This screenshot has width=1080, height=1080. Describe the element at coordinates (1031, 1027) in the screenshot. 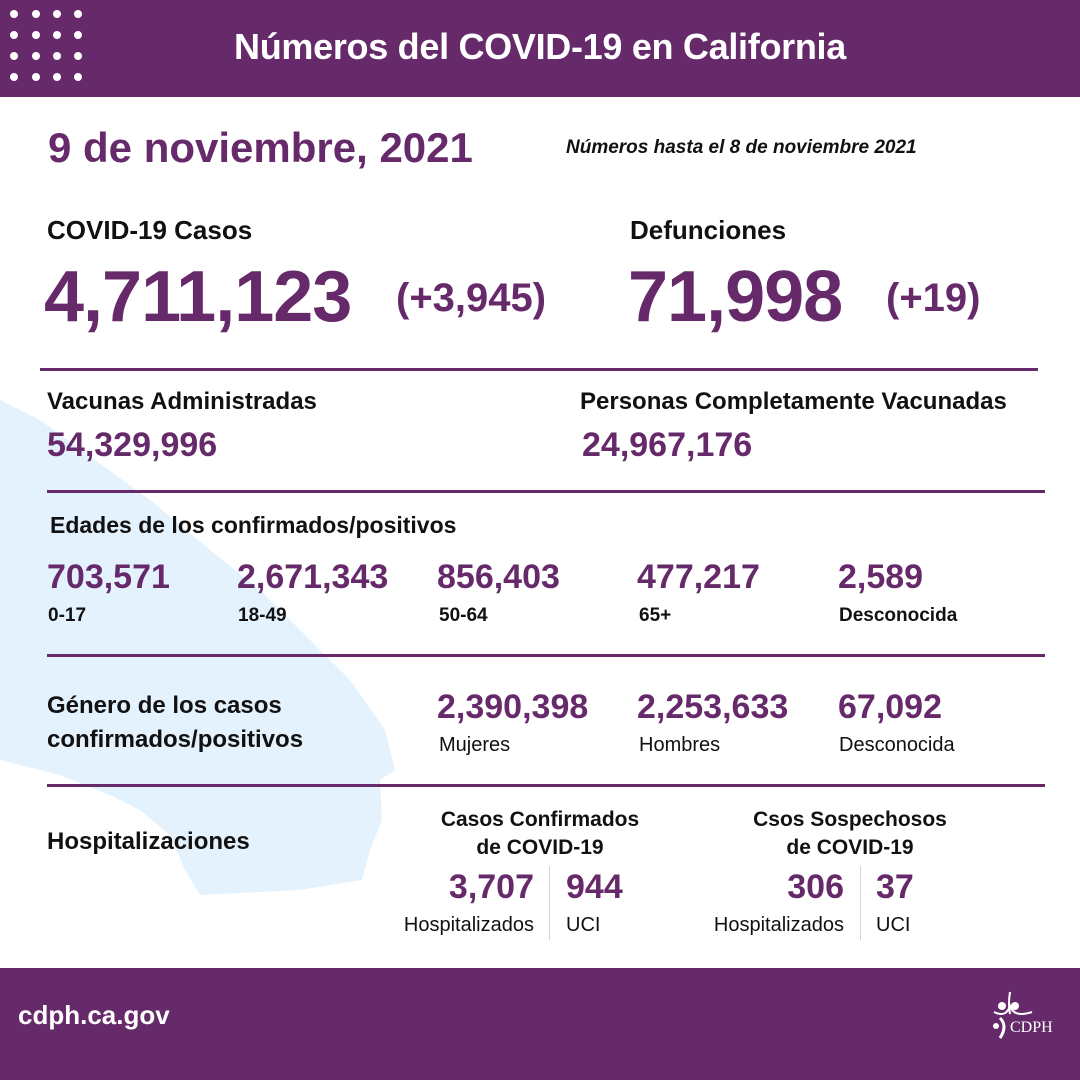

I see `svg-text: CDPH` at that location.